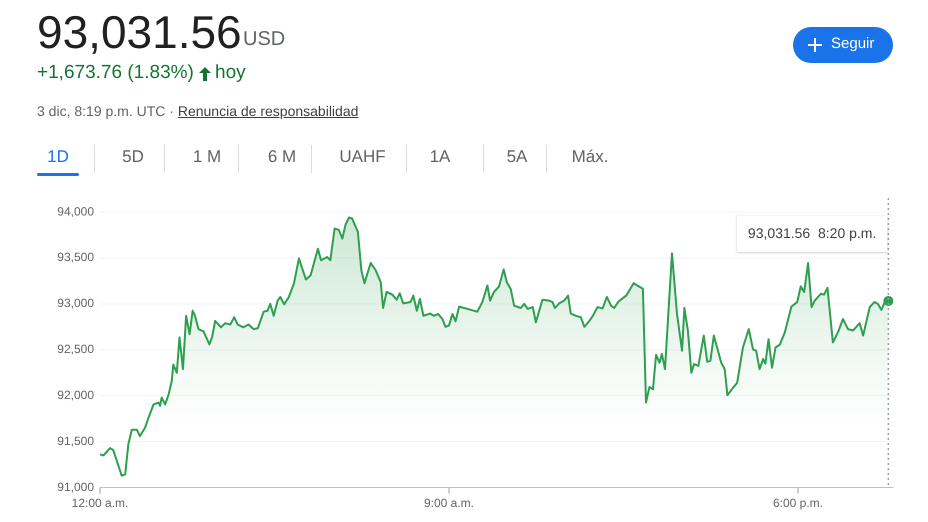 The image size is (928, 522). I want to click on text: 5D, so click(133, 157).